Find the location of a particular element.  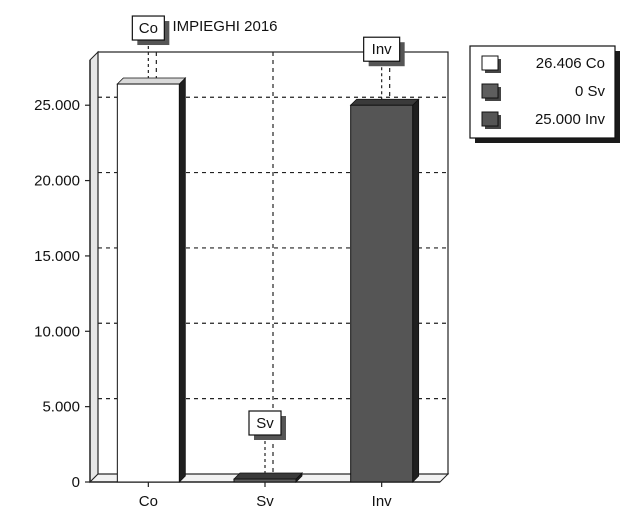

bar-inv is located at coordinates (382, 293).